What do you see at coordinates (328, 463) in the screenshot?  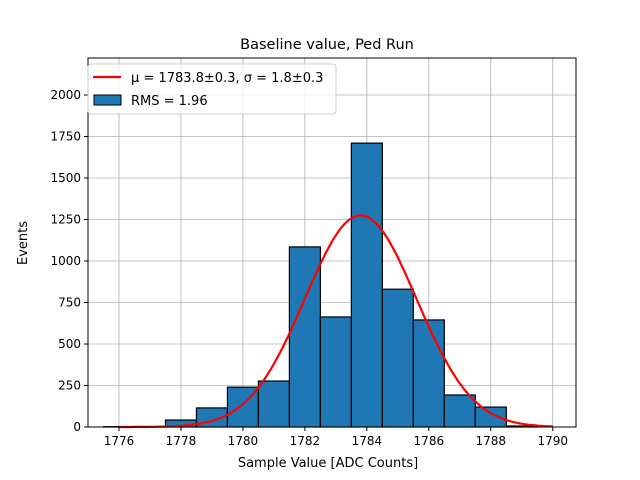 I see `x-axis-label: Sample Value [ADC Counts]` at bounding box center [328, 463].